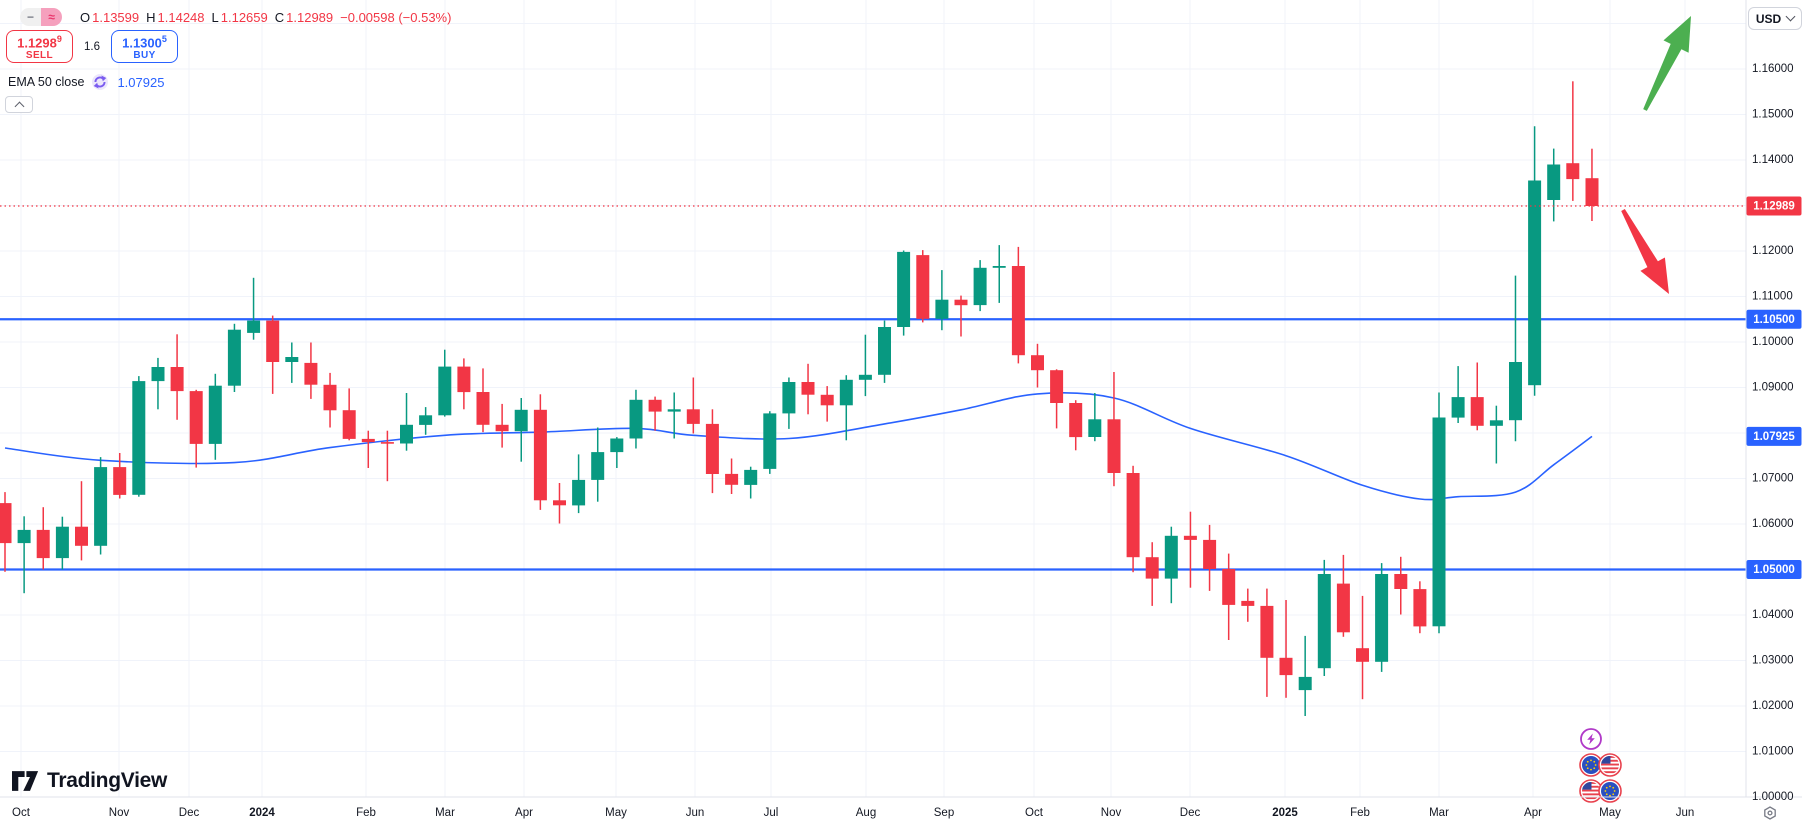  I want to click on price-axis-label: 1.00000, so click(1773, 797).